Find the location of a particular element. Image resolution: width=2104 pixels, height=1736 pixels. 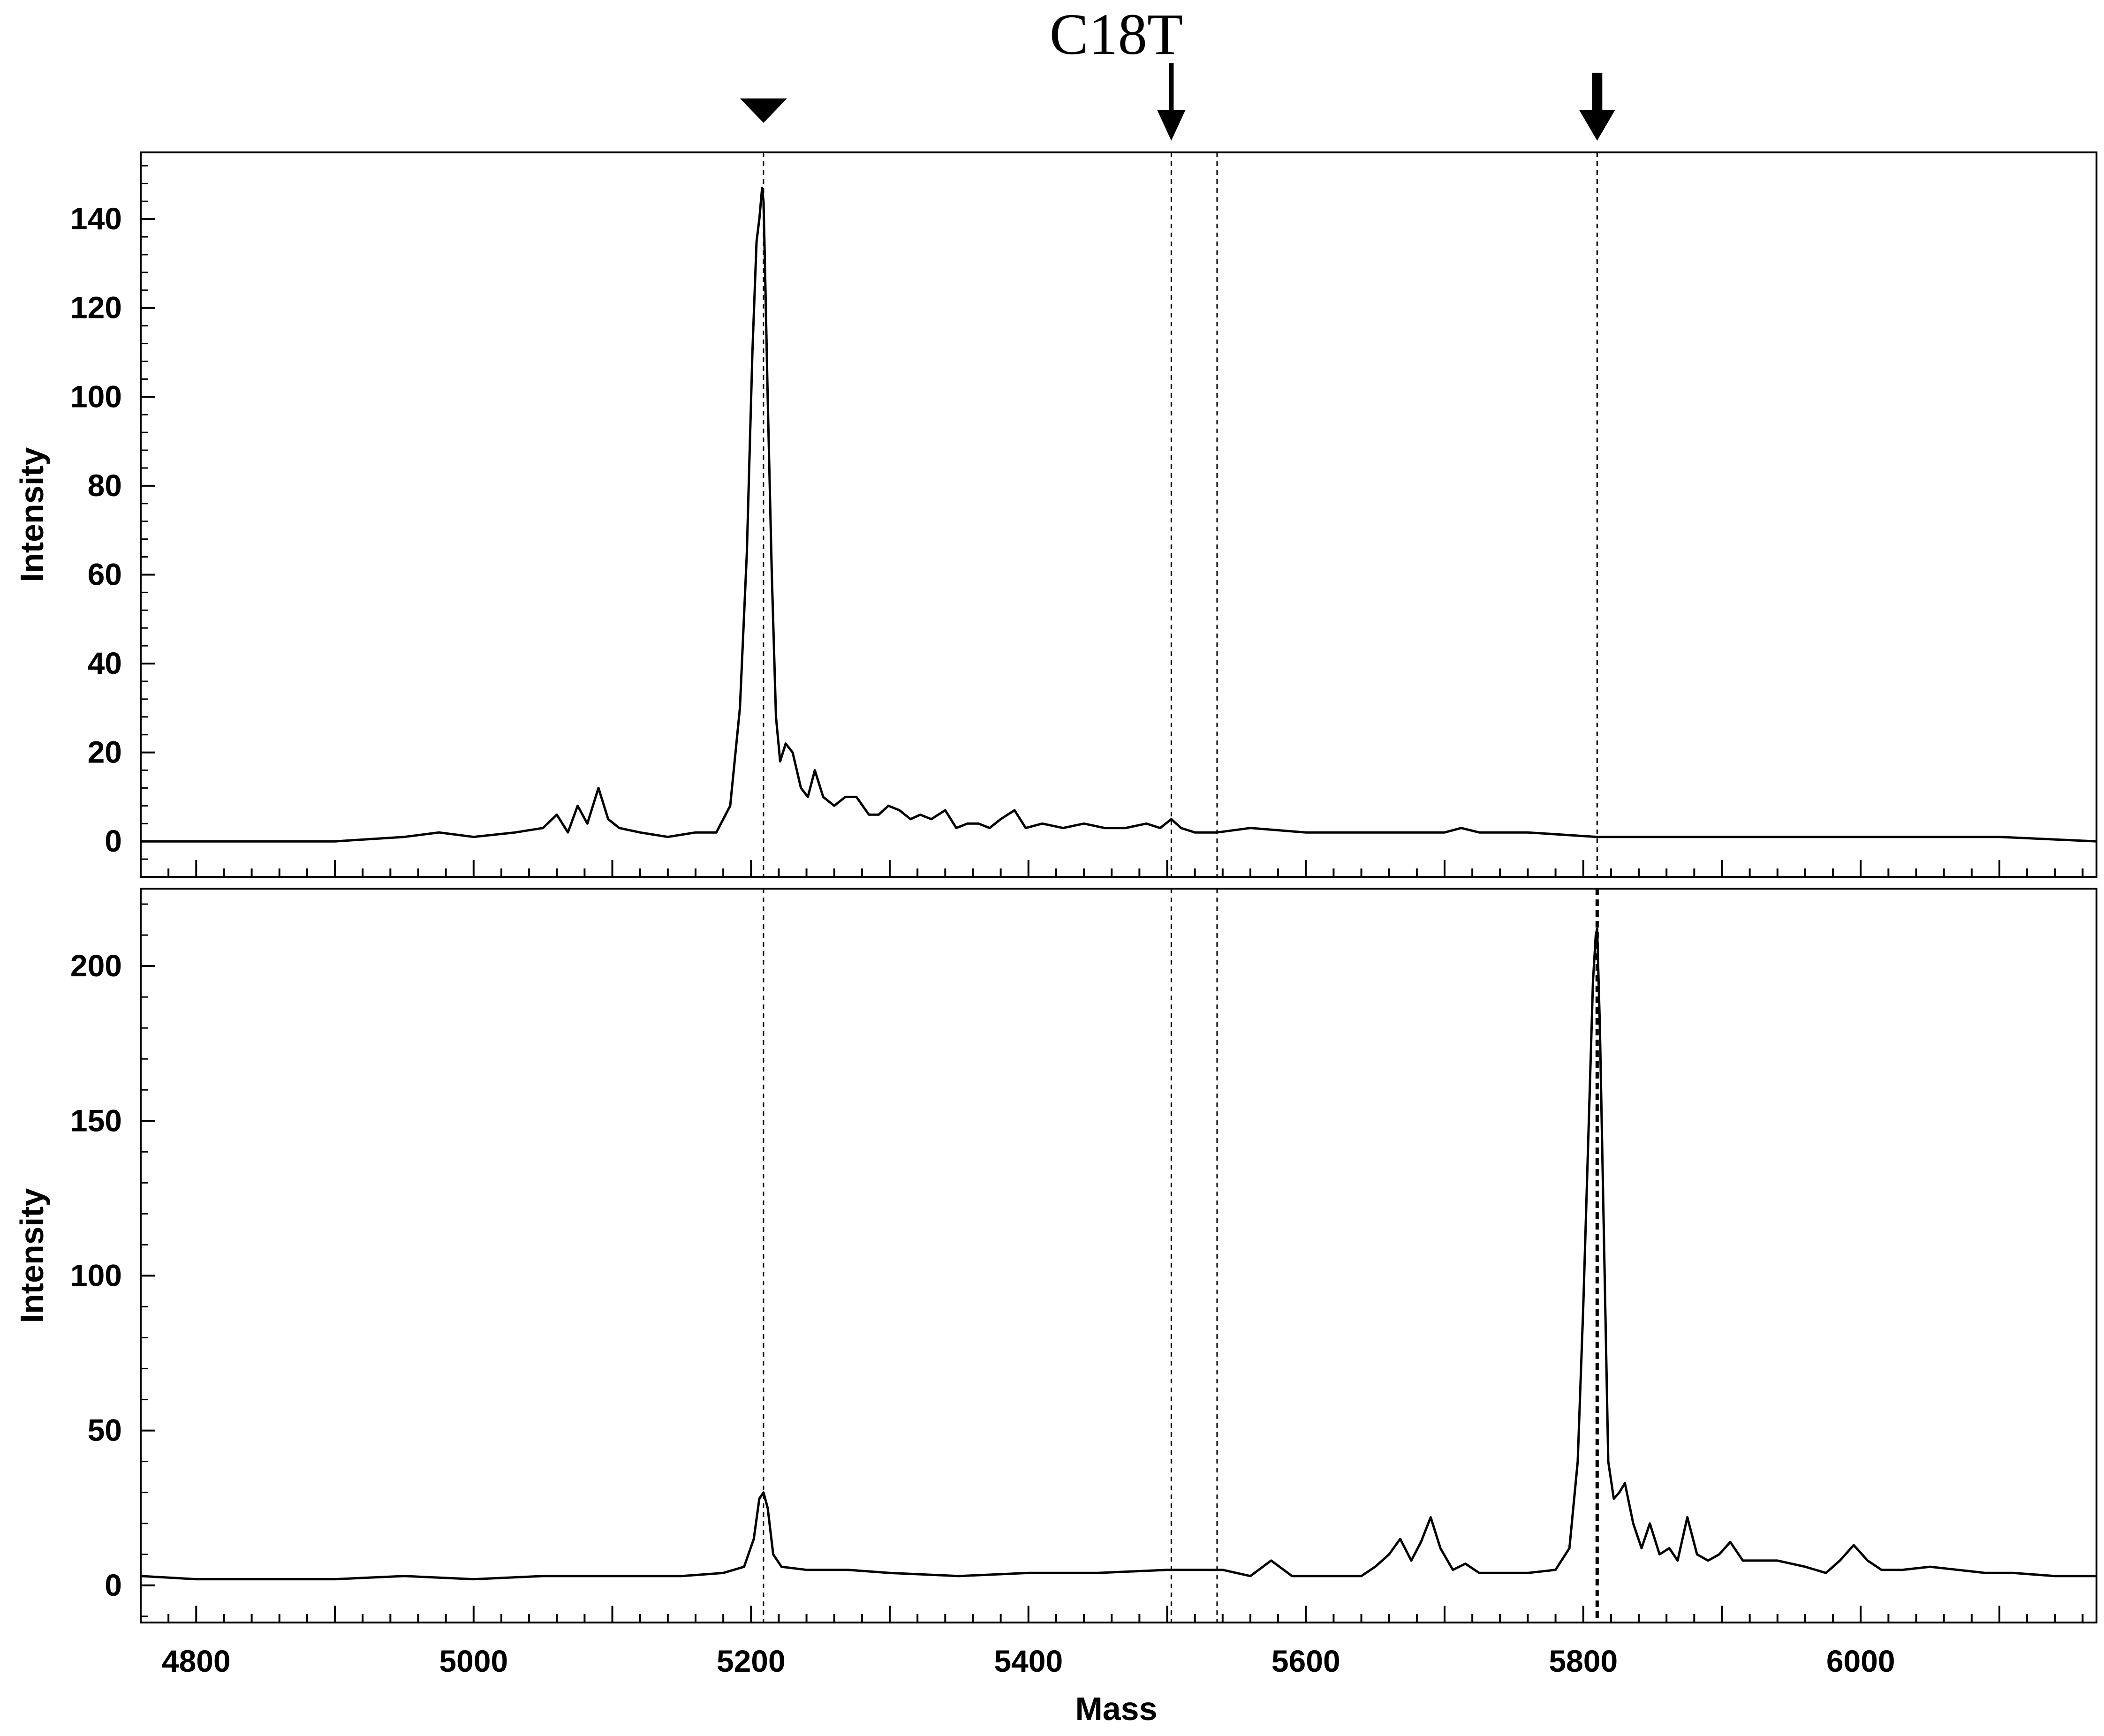

bold-arrow-shaft is located at coordinates (1597, 95).